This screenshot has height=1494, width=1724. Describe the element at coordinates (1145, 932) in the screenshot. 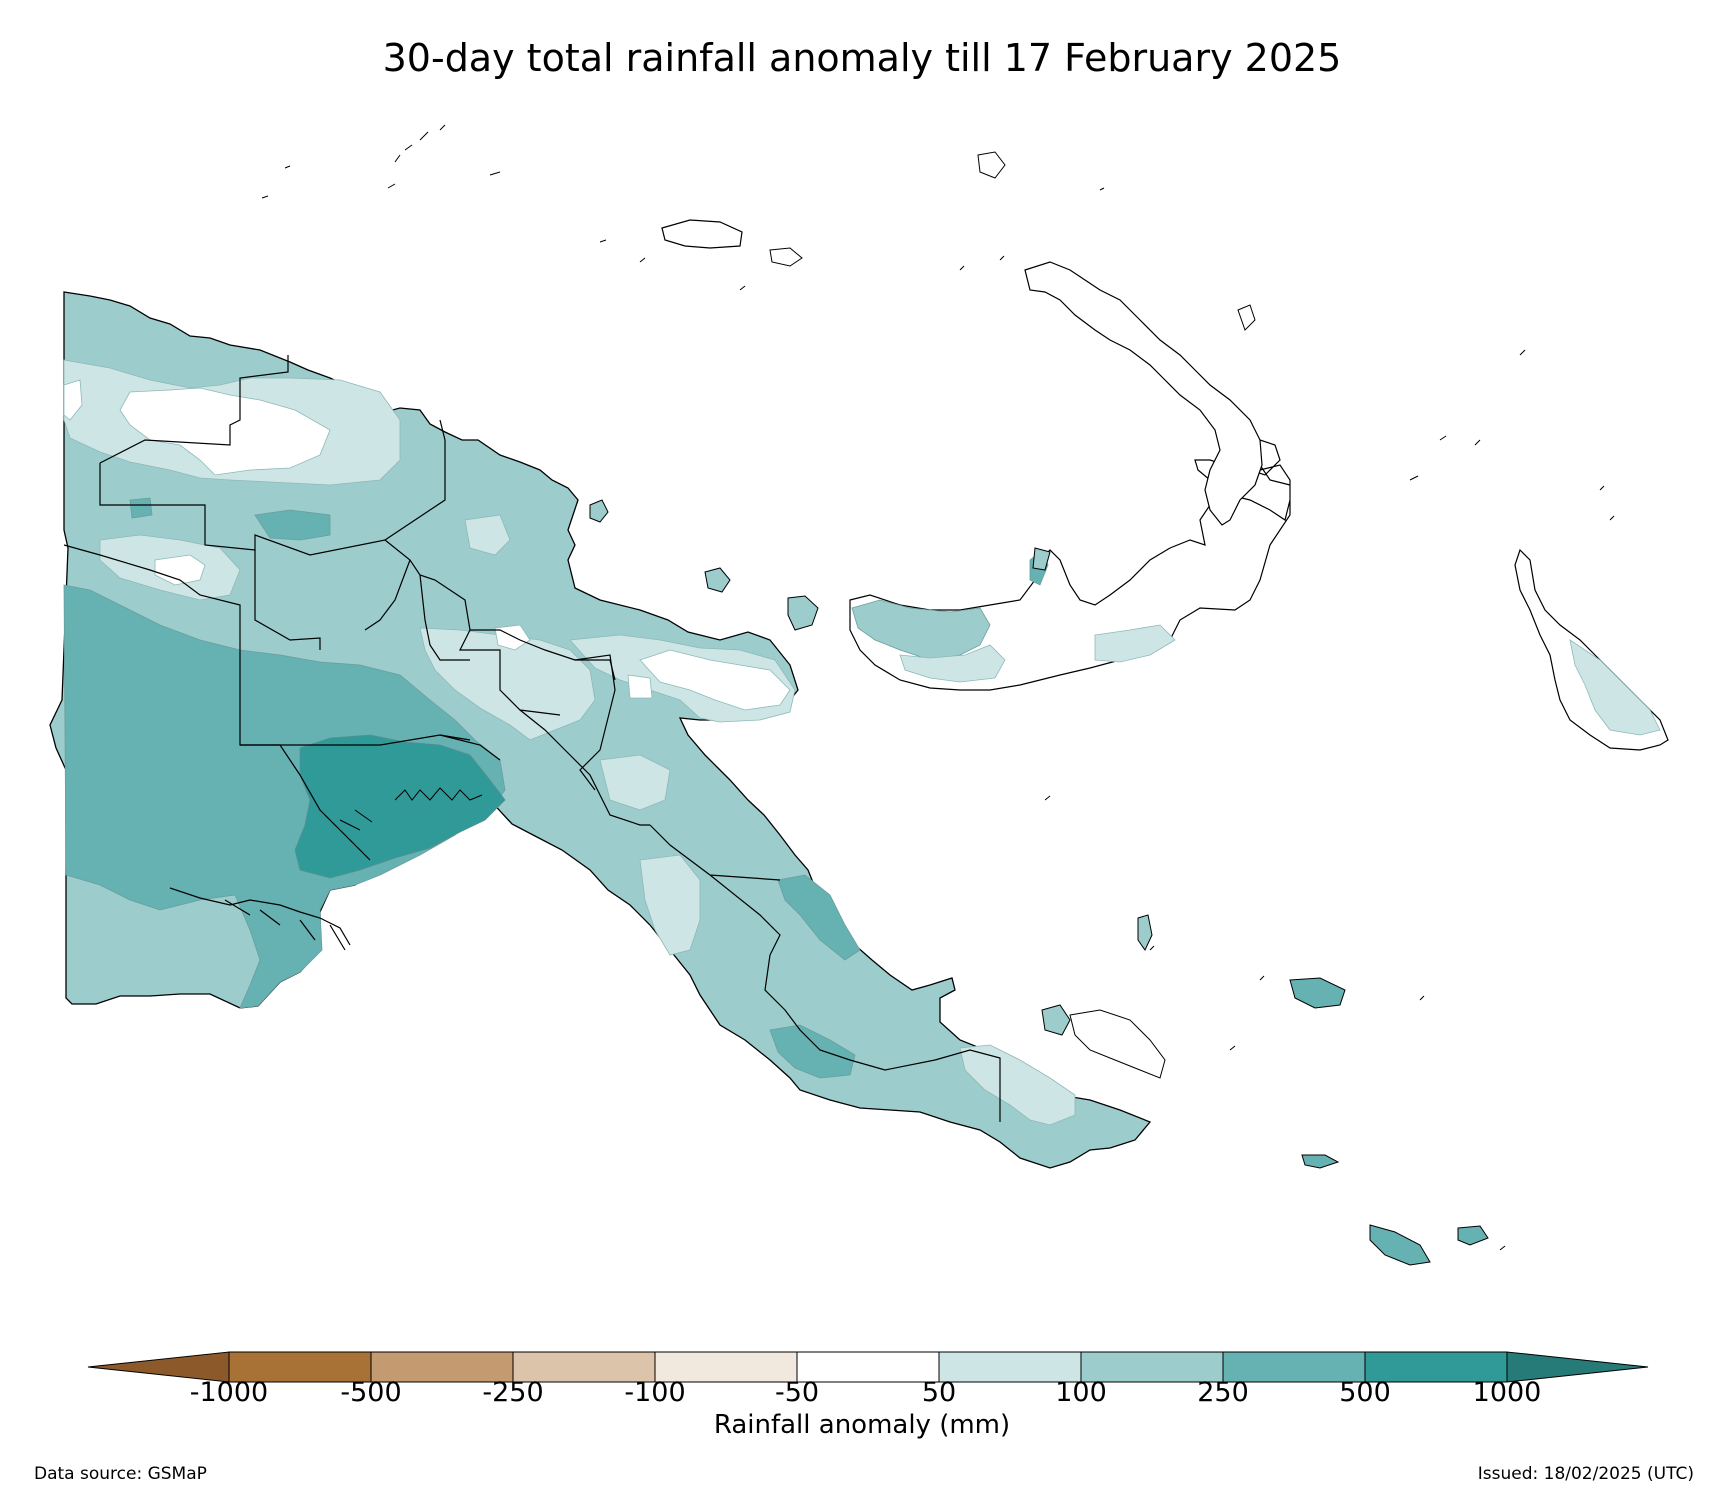

I see `trobriand-island` at that location.